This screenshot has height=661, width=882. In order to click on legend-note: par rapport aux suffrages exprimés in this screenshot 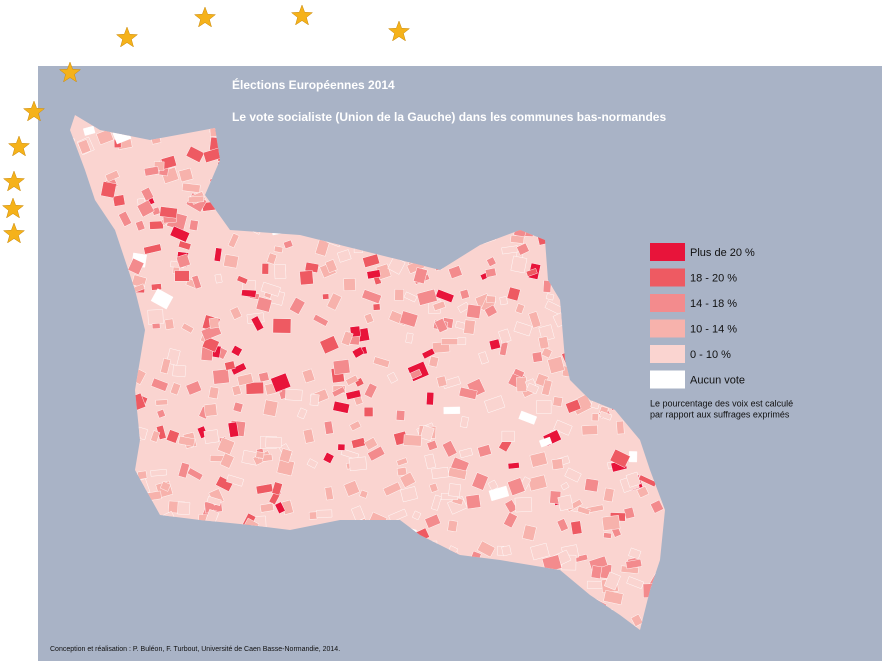, I will do `click(720, 414)`.